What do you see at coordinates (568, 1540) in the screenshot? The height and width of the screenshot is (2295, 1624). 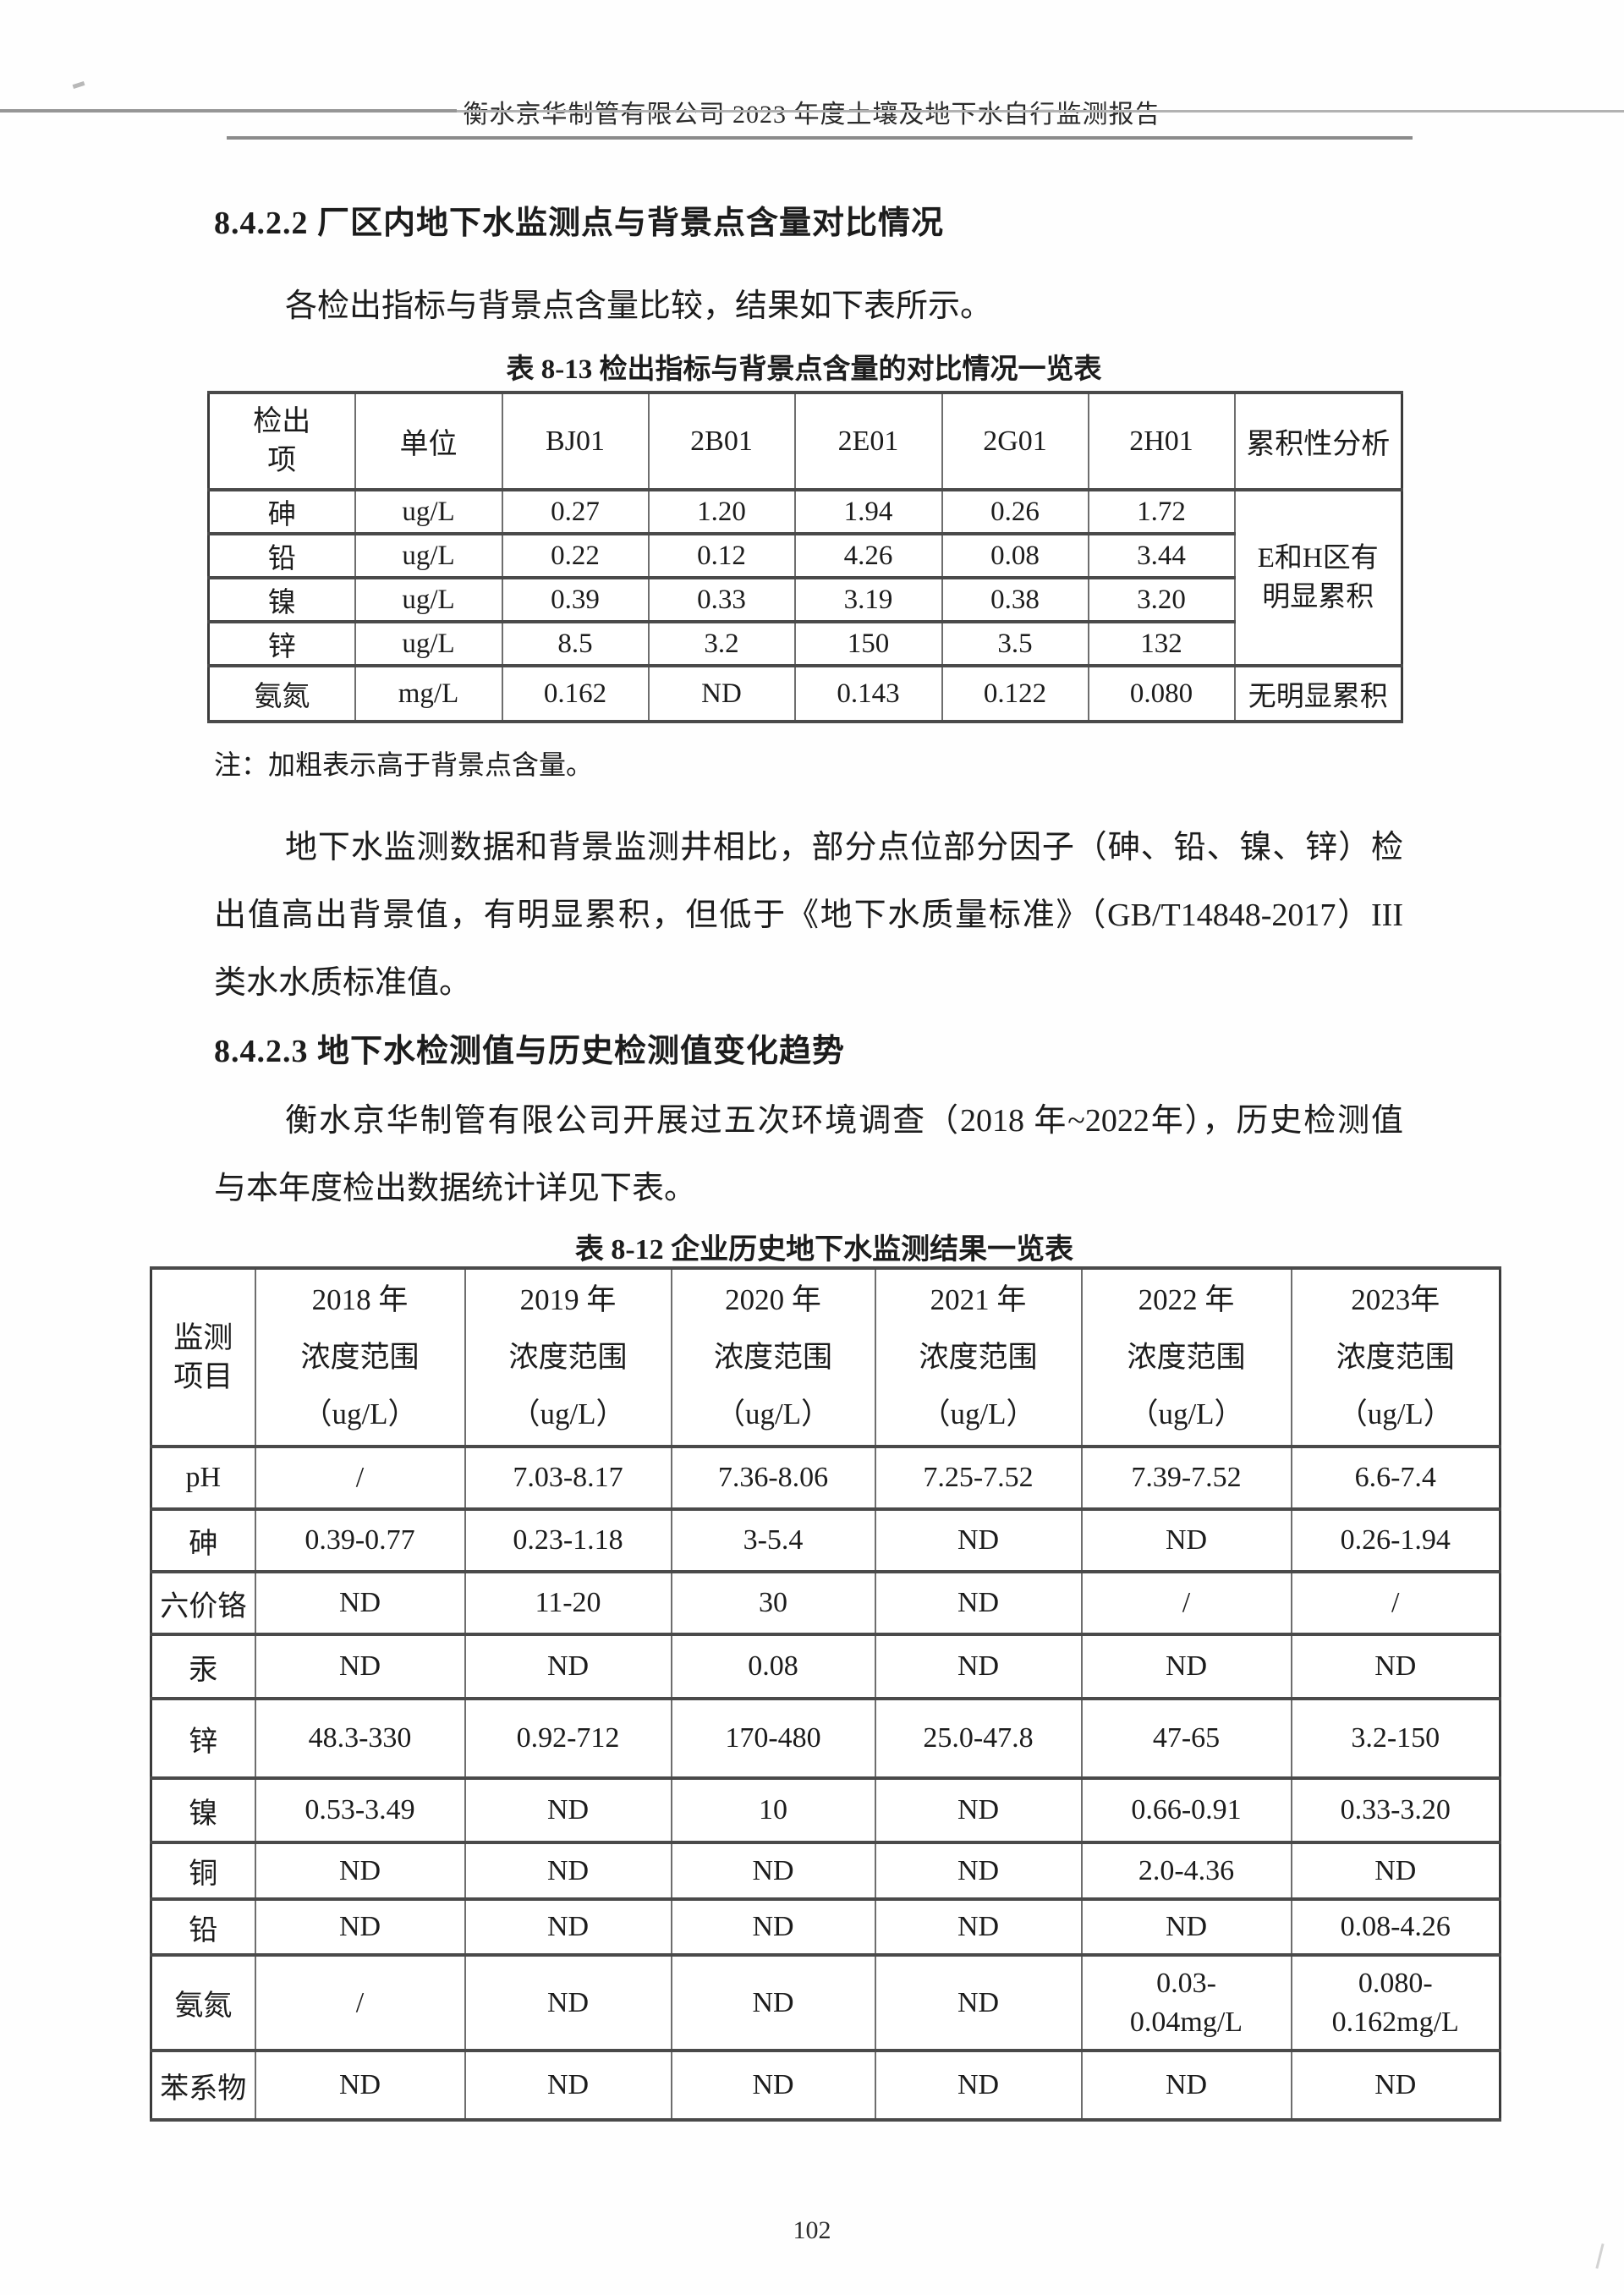 I see `table-cell: 0.23-1.18` at bounding box center [568, 1540].